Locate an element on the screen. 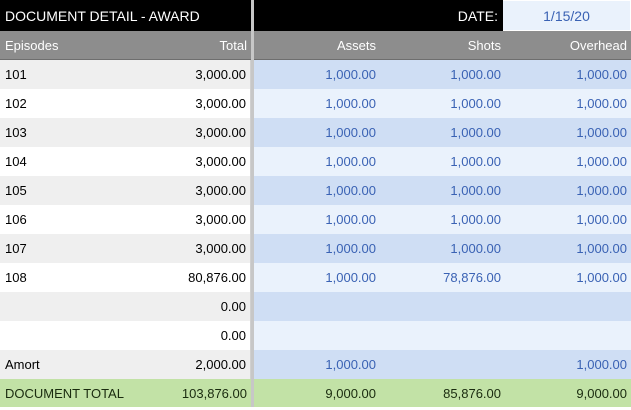 The width and height of the screenshot is (631, 410). column-group-divider is located at coordinates (252, 205).